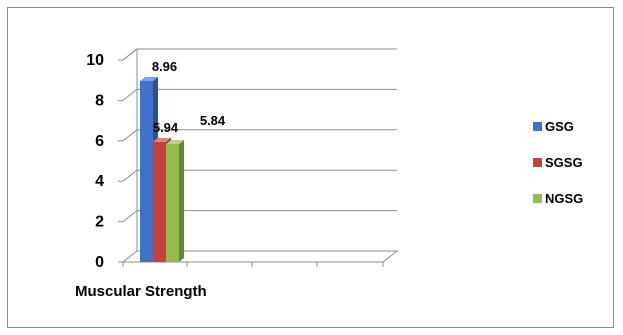  I want to click on data-label-gsg: 8.96, so click(164, 66).